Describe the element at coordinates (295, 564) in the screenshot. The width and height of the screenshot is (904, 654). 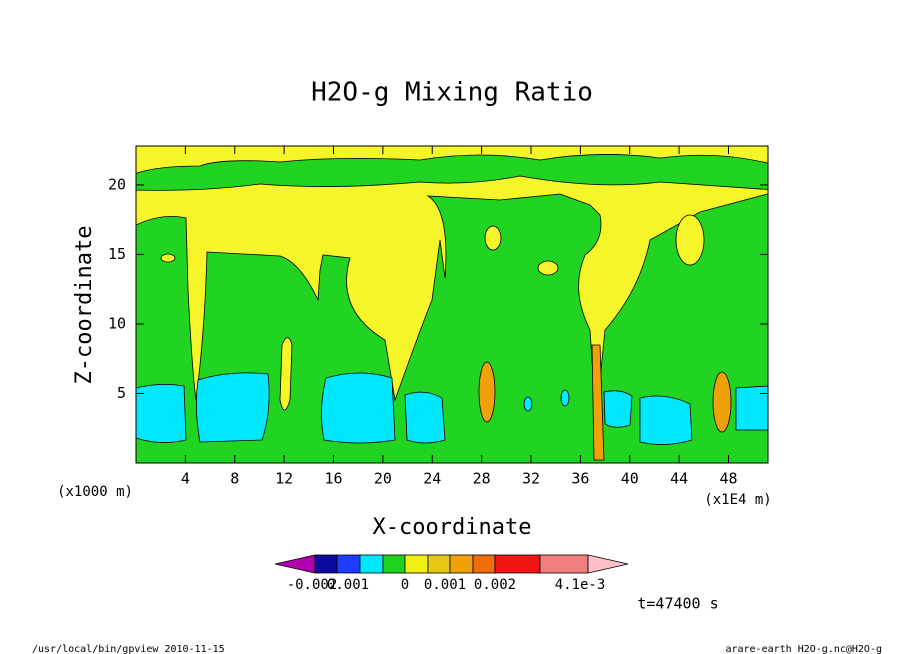
I see `colorbar-extend-low` at that location.